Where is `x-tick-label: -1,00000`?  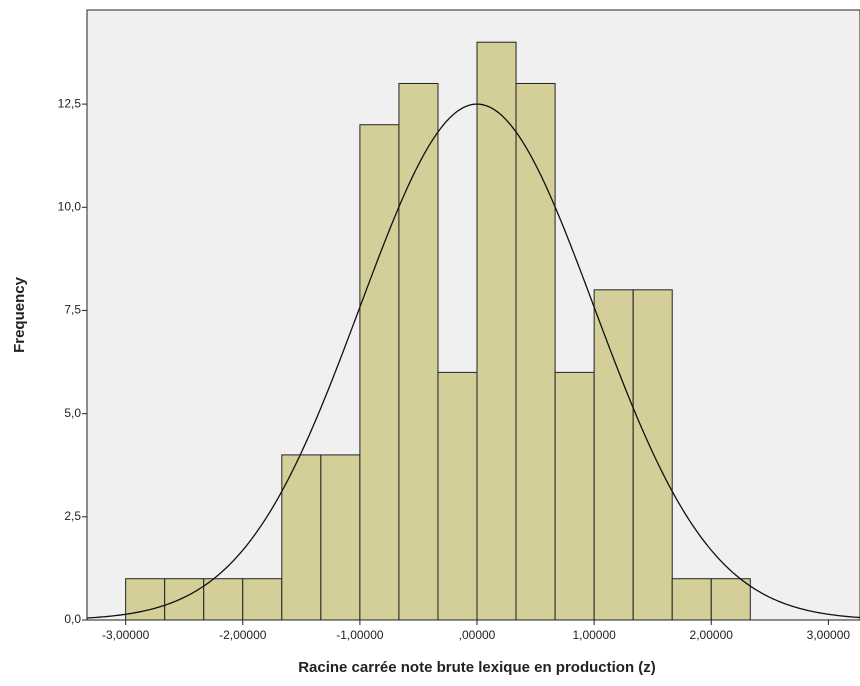 x-tick-label: -1,00000 is located at coordinates (360, 635).